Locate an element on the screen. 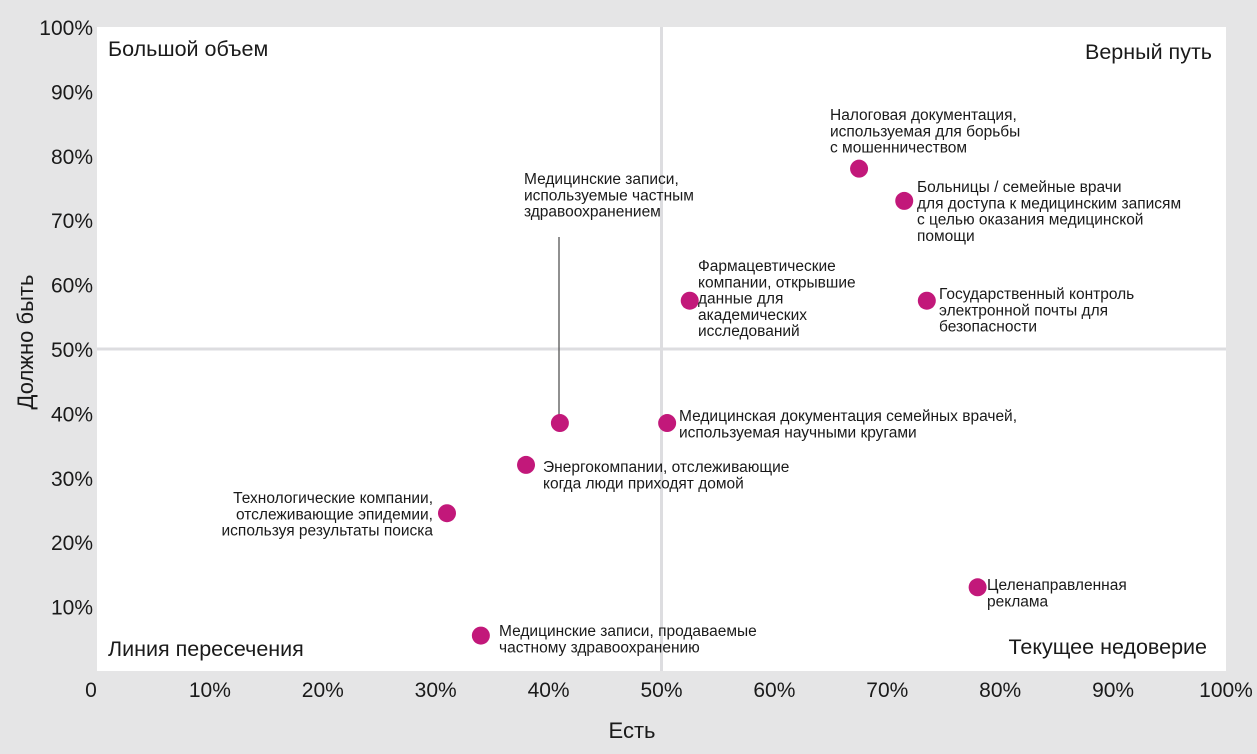  y-tick-label: 60% is located at coordinates (72, 286).